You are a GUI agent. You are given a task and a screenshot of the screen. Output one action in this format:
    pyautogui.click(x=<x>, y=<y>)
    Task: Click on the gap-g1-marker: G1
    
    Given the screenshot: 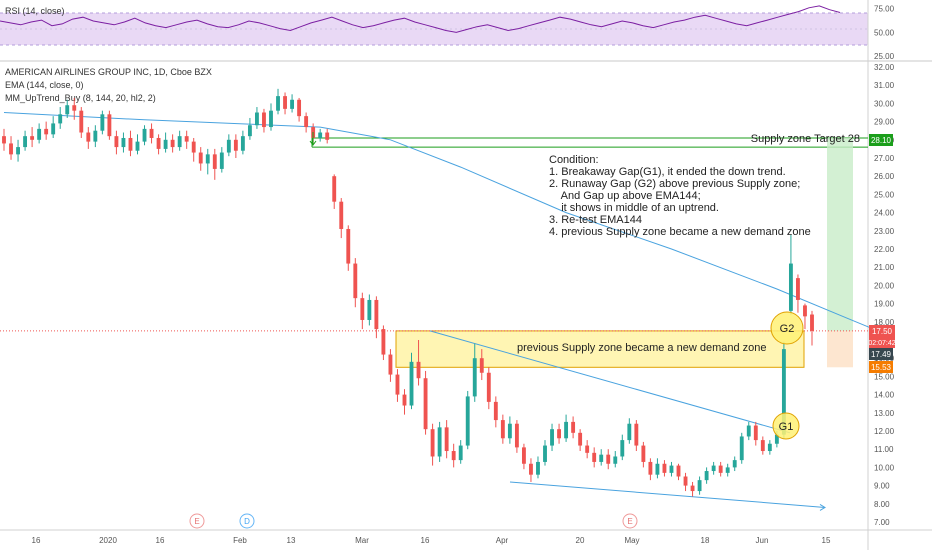 What is the action you would take?
    pyautogui.click(x=786, y=426)
    